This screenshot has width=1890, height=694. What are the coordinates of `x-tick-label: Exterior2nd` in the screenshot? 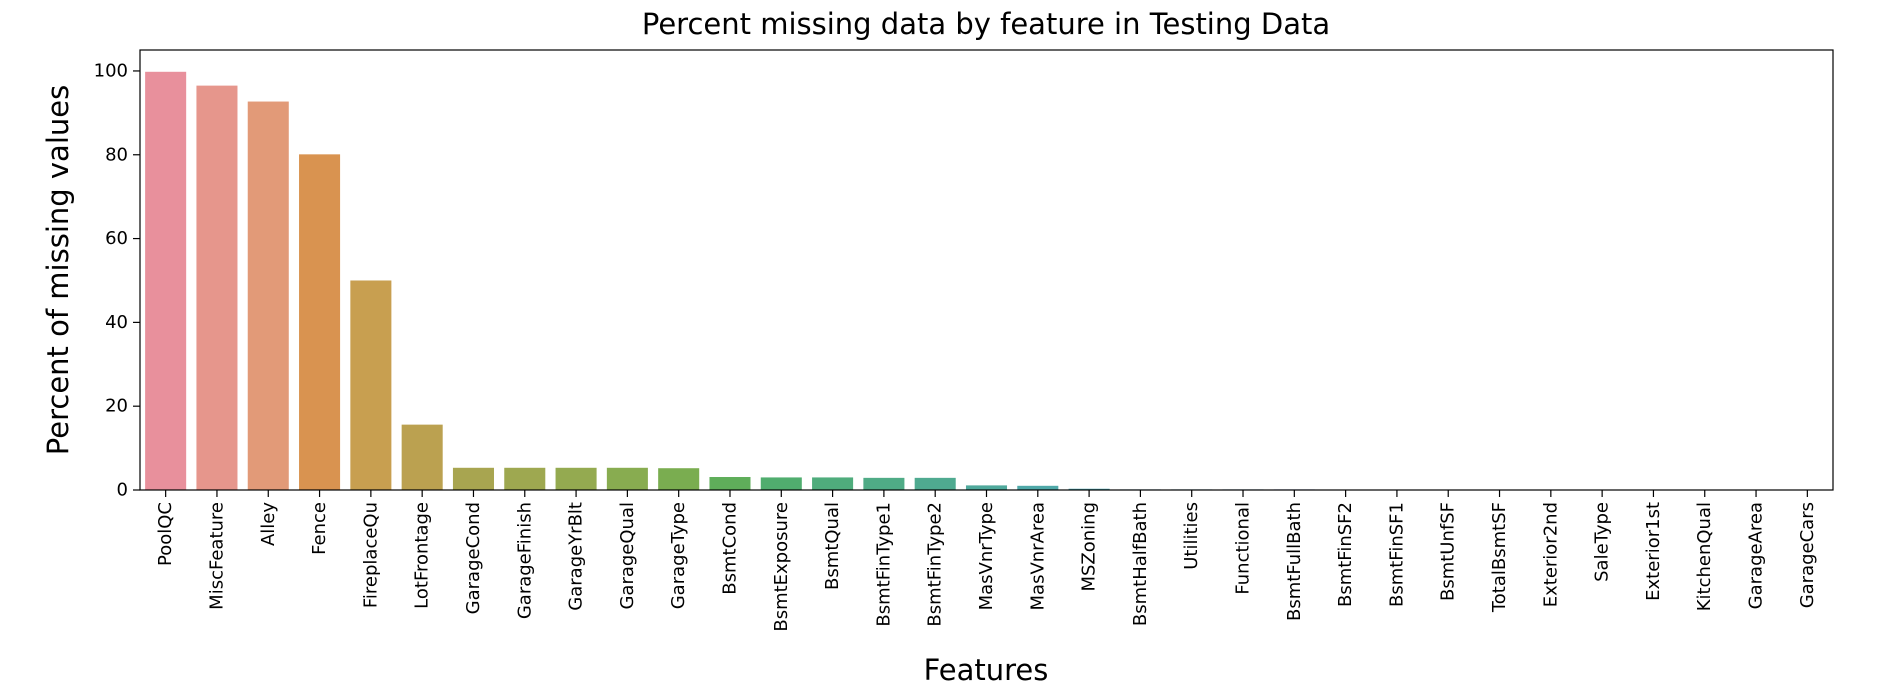 It's located at (1550, 554).